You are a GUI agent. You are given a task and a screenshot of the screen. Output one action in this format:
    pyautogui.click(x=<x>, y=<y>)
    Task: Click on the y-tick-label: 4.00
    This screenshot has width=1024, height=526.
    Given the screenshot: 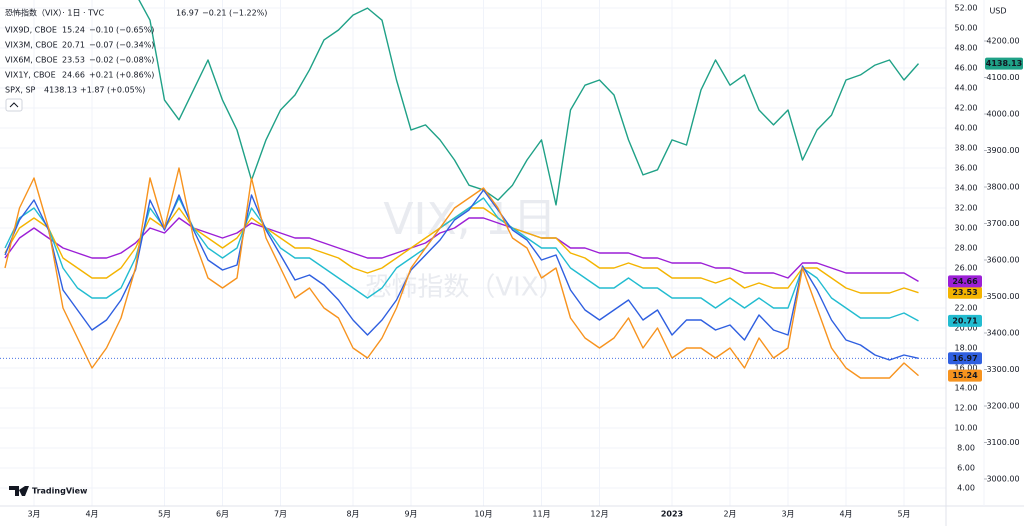 What is the action you would take?
    pyautogui.click(x=966, y=488)
    